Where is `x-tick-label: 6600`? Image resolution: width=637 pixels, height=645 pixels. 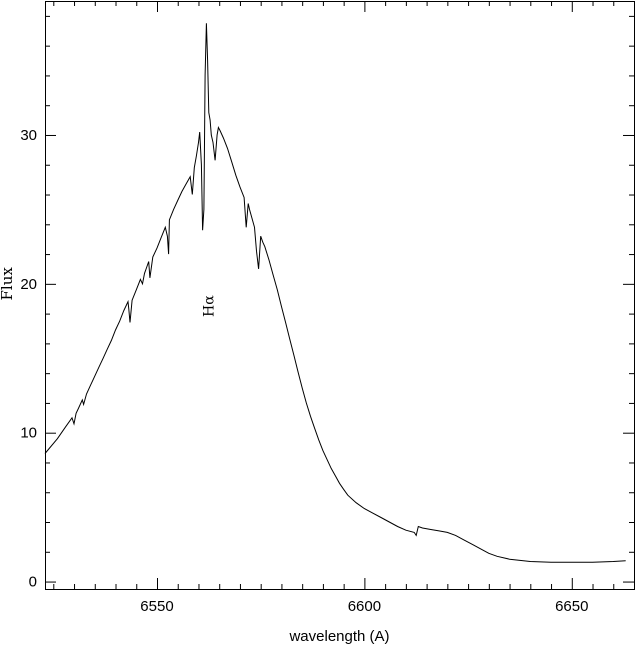
x-tick-label: 6600 is located at coordinates (364, 606).